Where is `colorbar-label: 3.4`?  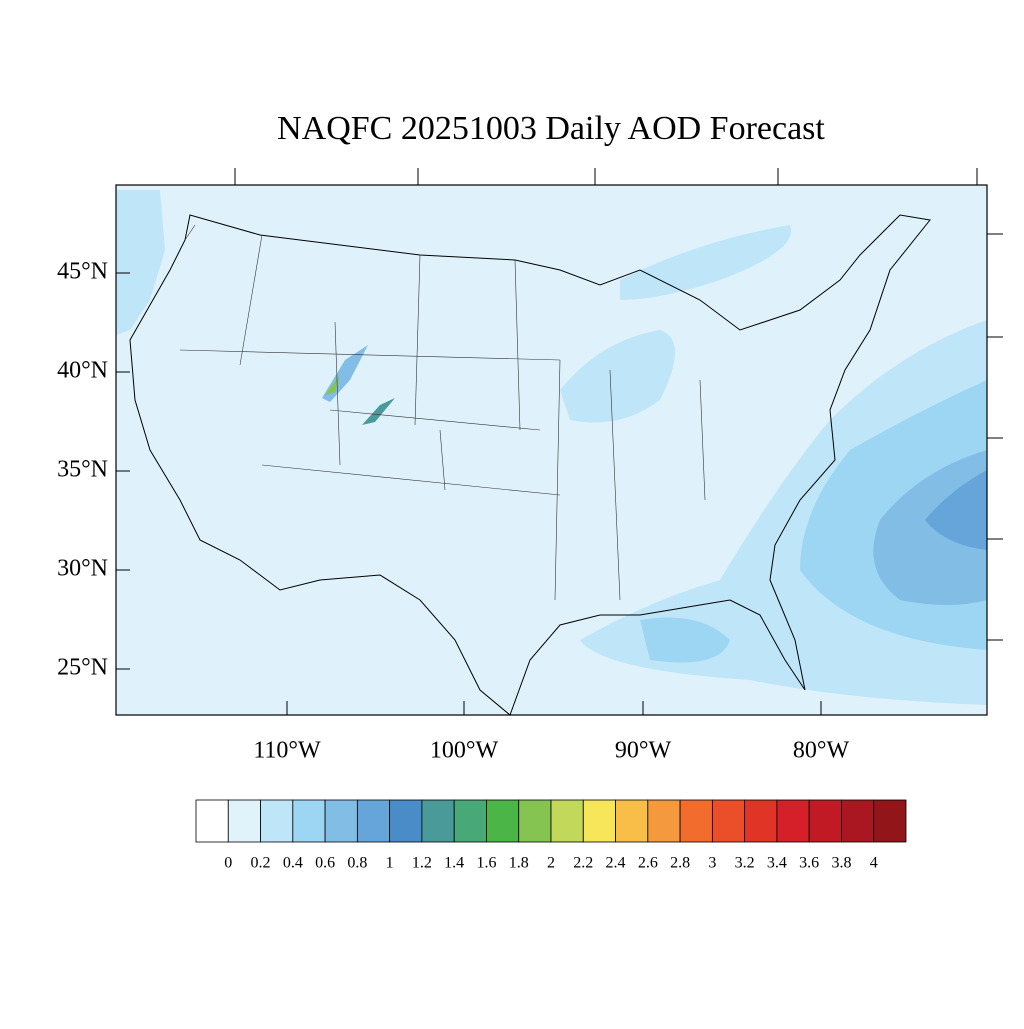 colorbar-label: 3.4 is located at coordinates (777, 863).